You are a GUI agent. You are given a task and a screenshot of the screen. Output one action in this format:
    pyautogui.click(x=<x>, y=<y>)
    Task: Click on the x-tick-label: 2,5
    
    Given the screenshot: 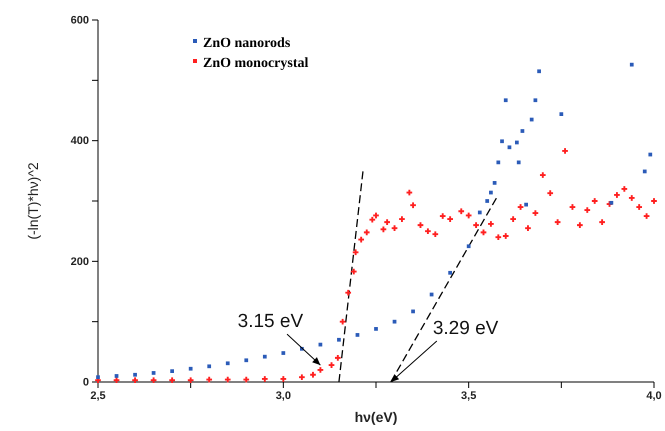 What is the action you would take?
    pyautogui.click(x=98, y=396)
    